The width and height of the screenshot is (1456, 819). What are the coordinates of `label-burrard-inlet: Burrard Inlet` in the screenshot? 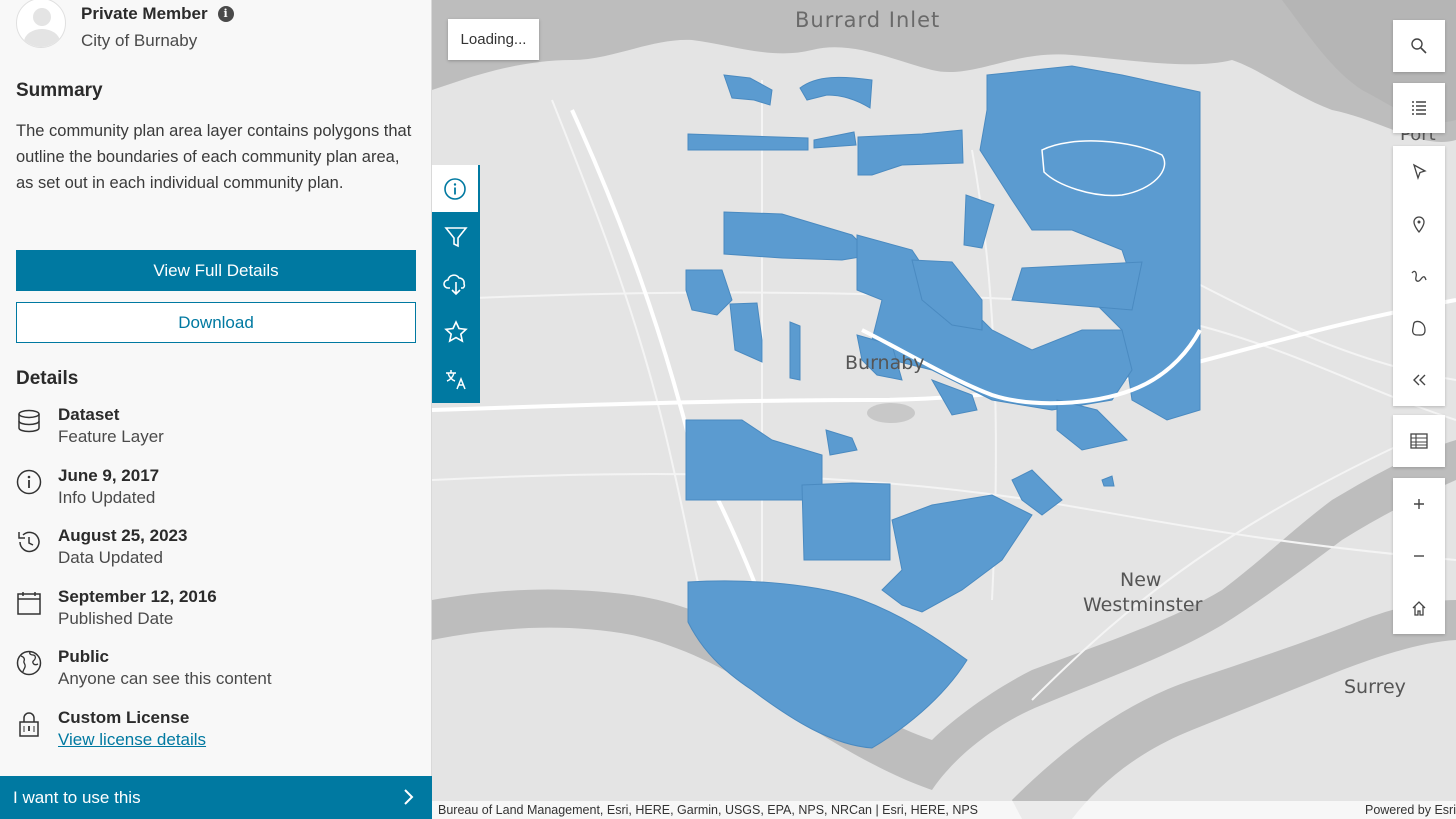 It's located at (868, 20).